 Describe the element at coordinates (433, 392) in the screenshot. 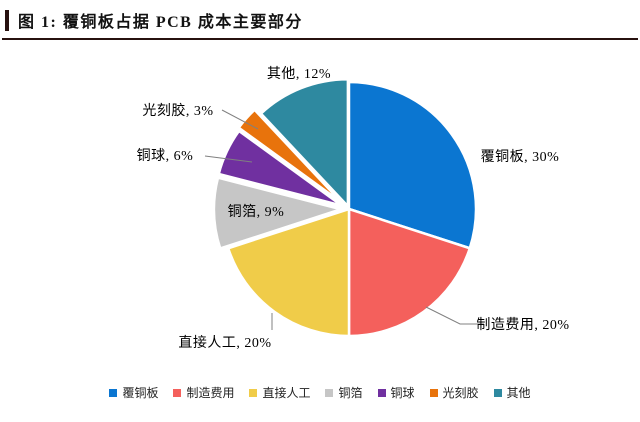

I see `legend-swatch-photoresist` at that location.